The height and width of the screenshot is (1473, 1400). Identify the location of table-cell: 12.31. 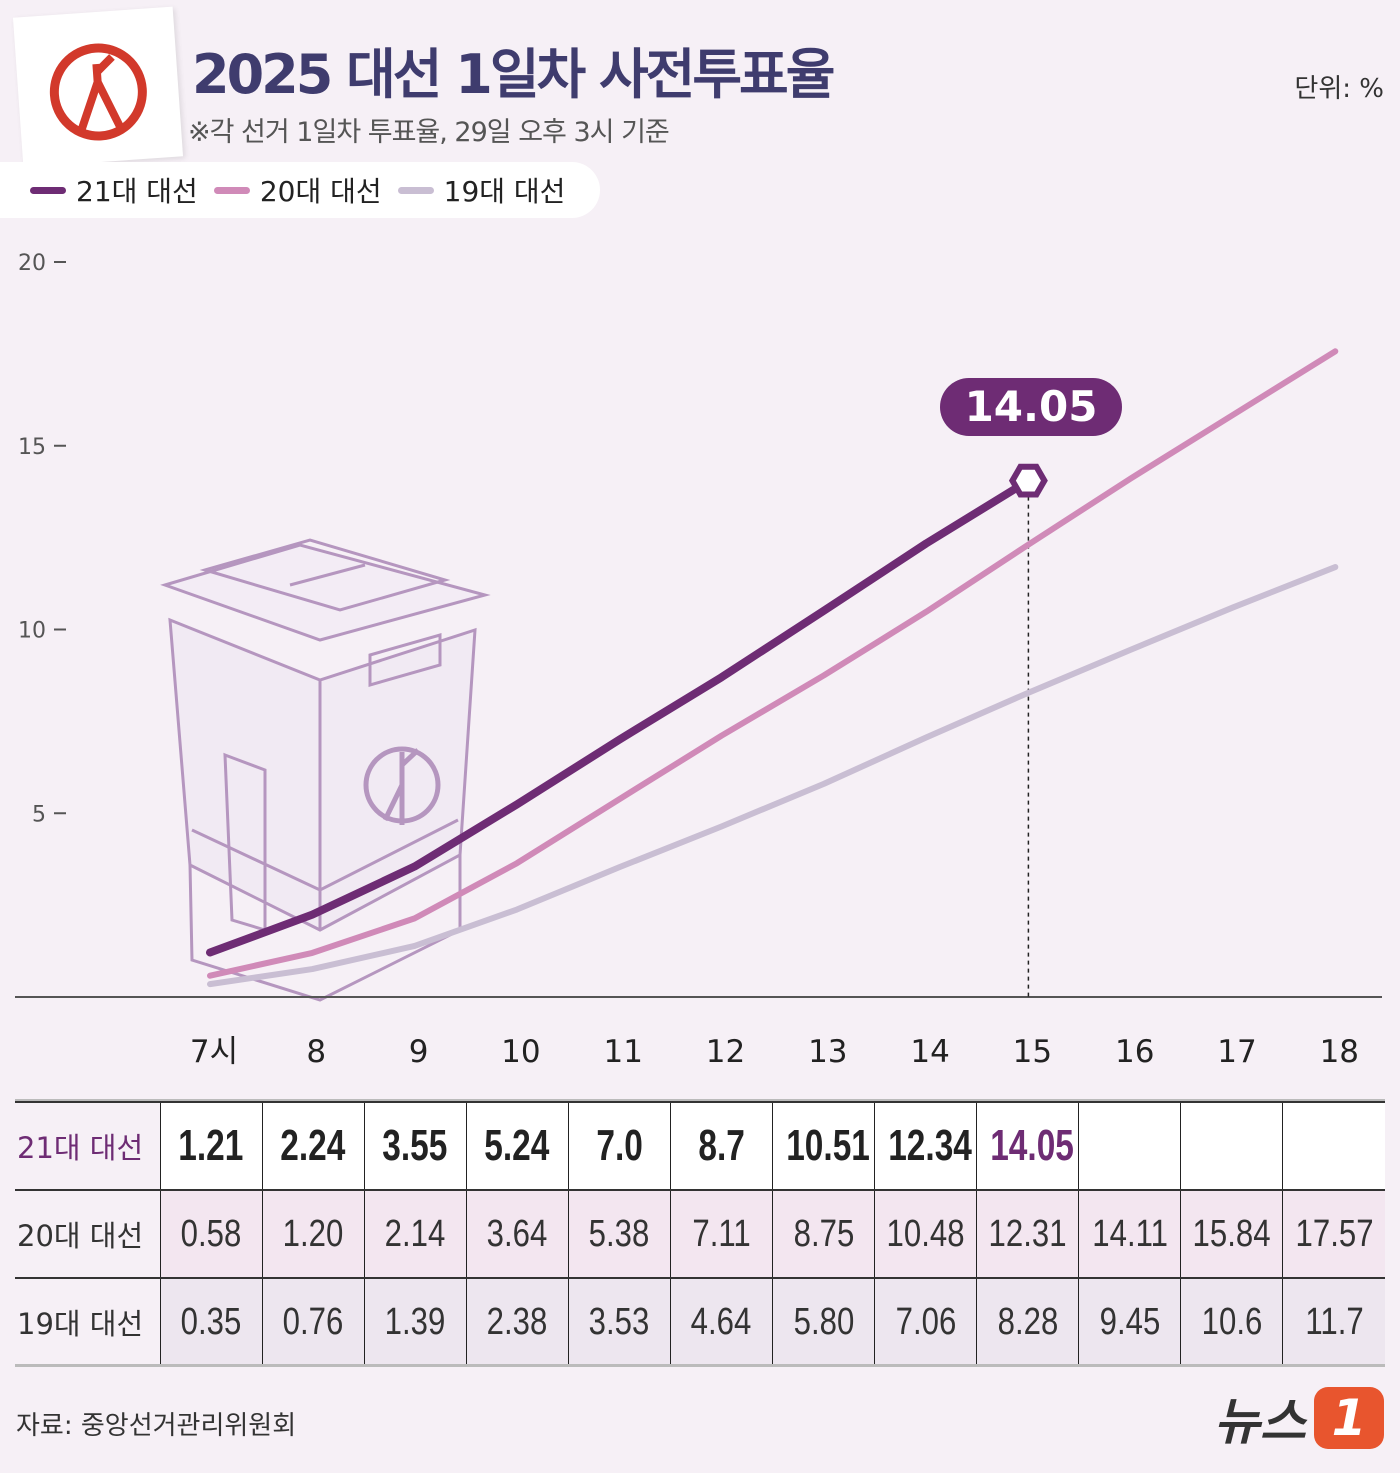
(1027, 1234).